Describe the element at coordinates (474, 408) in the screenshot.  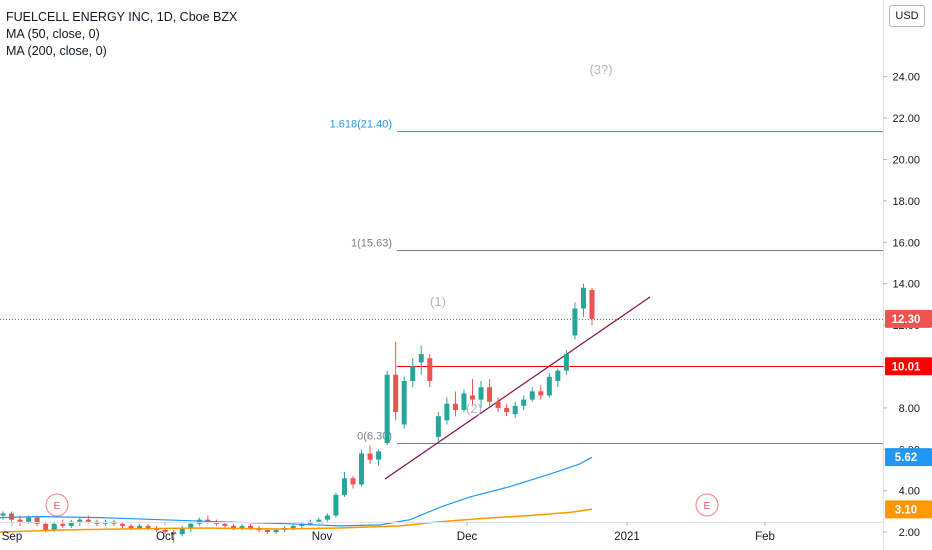
I see `wave-label: (2)` at that location.